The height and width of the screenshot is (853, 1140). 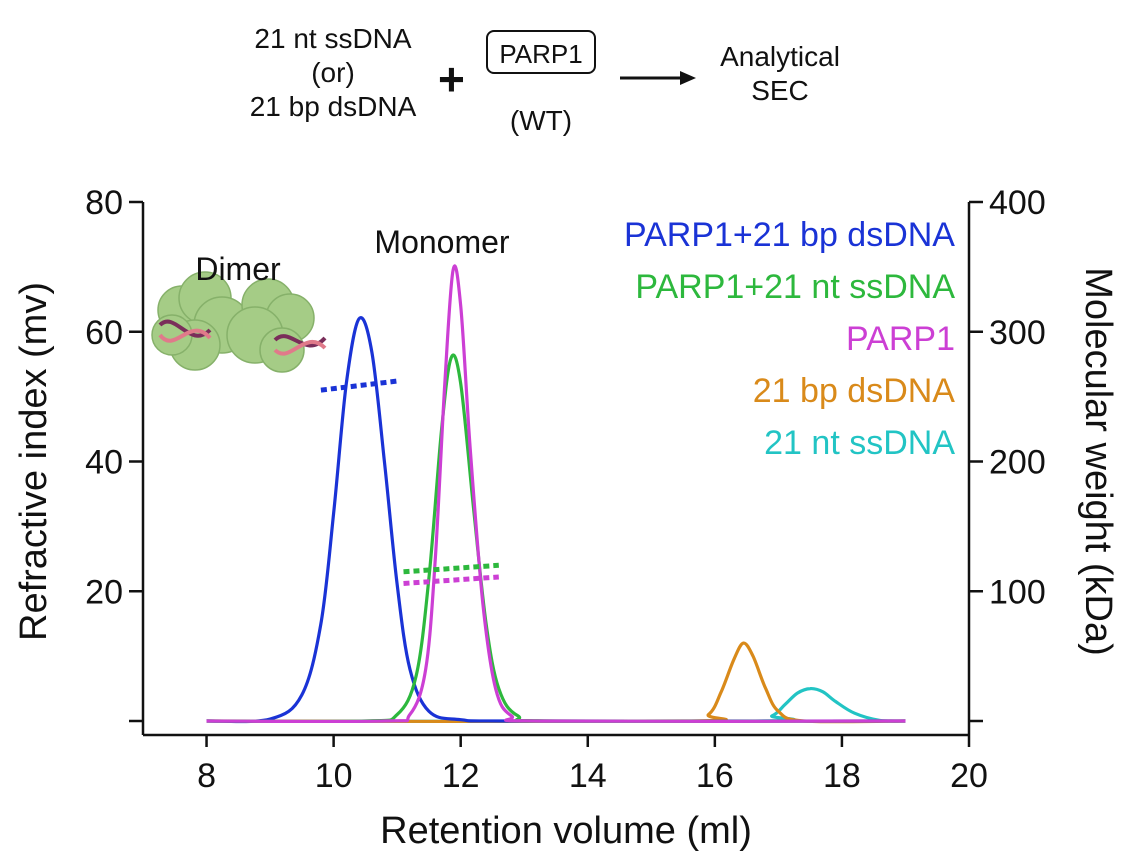 What do you see at coordinates (795, 287) in the screenshot?
I see `legend-entry-ssdna-complex: PARP1+21 nt ssDNA` at bounding box center [795, 287].